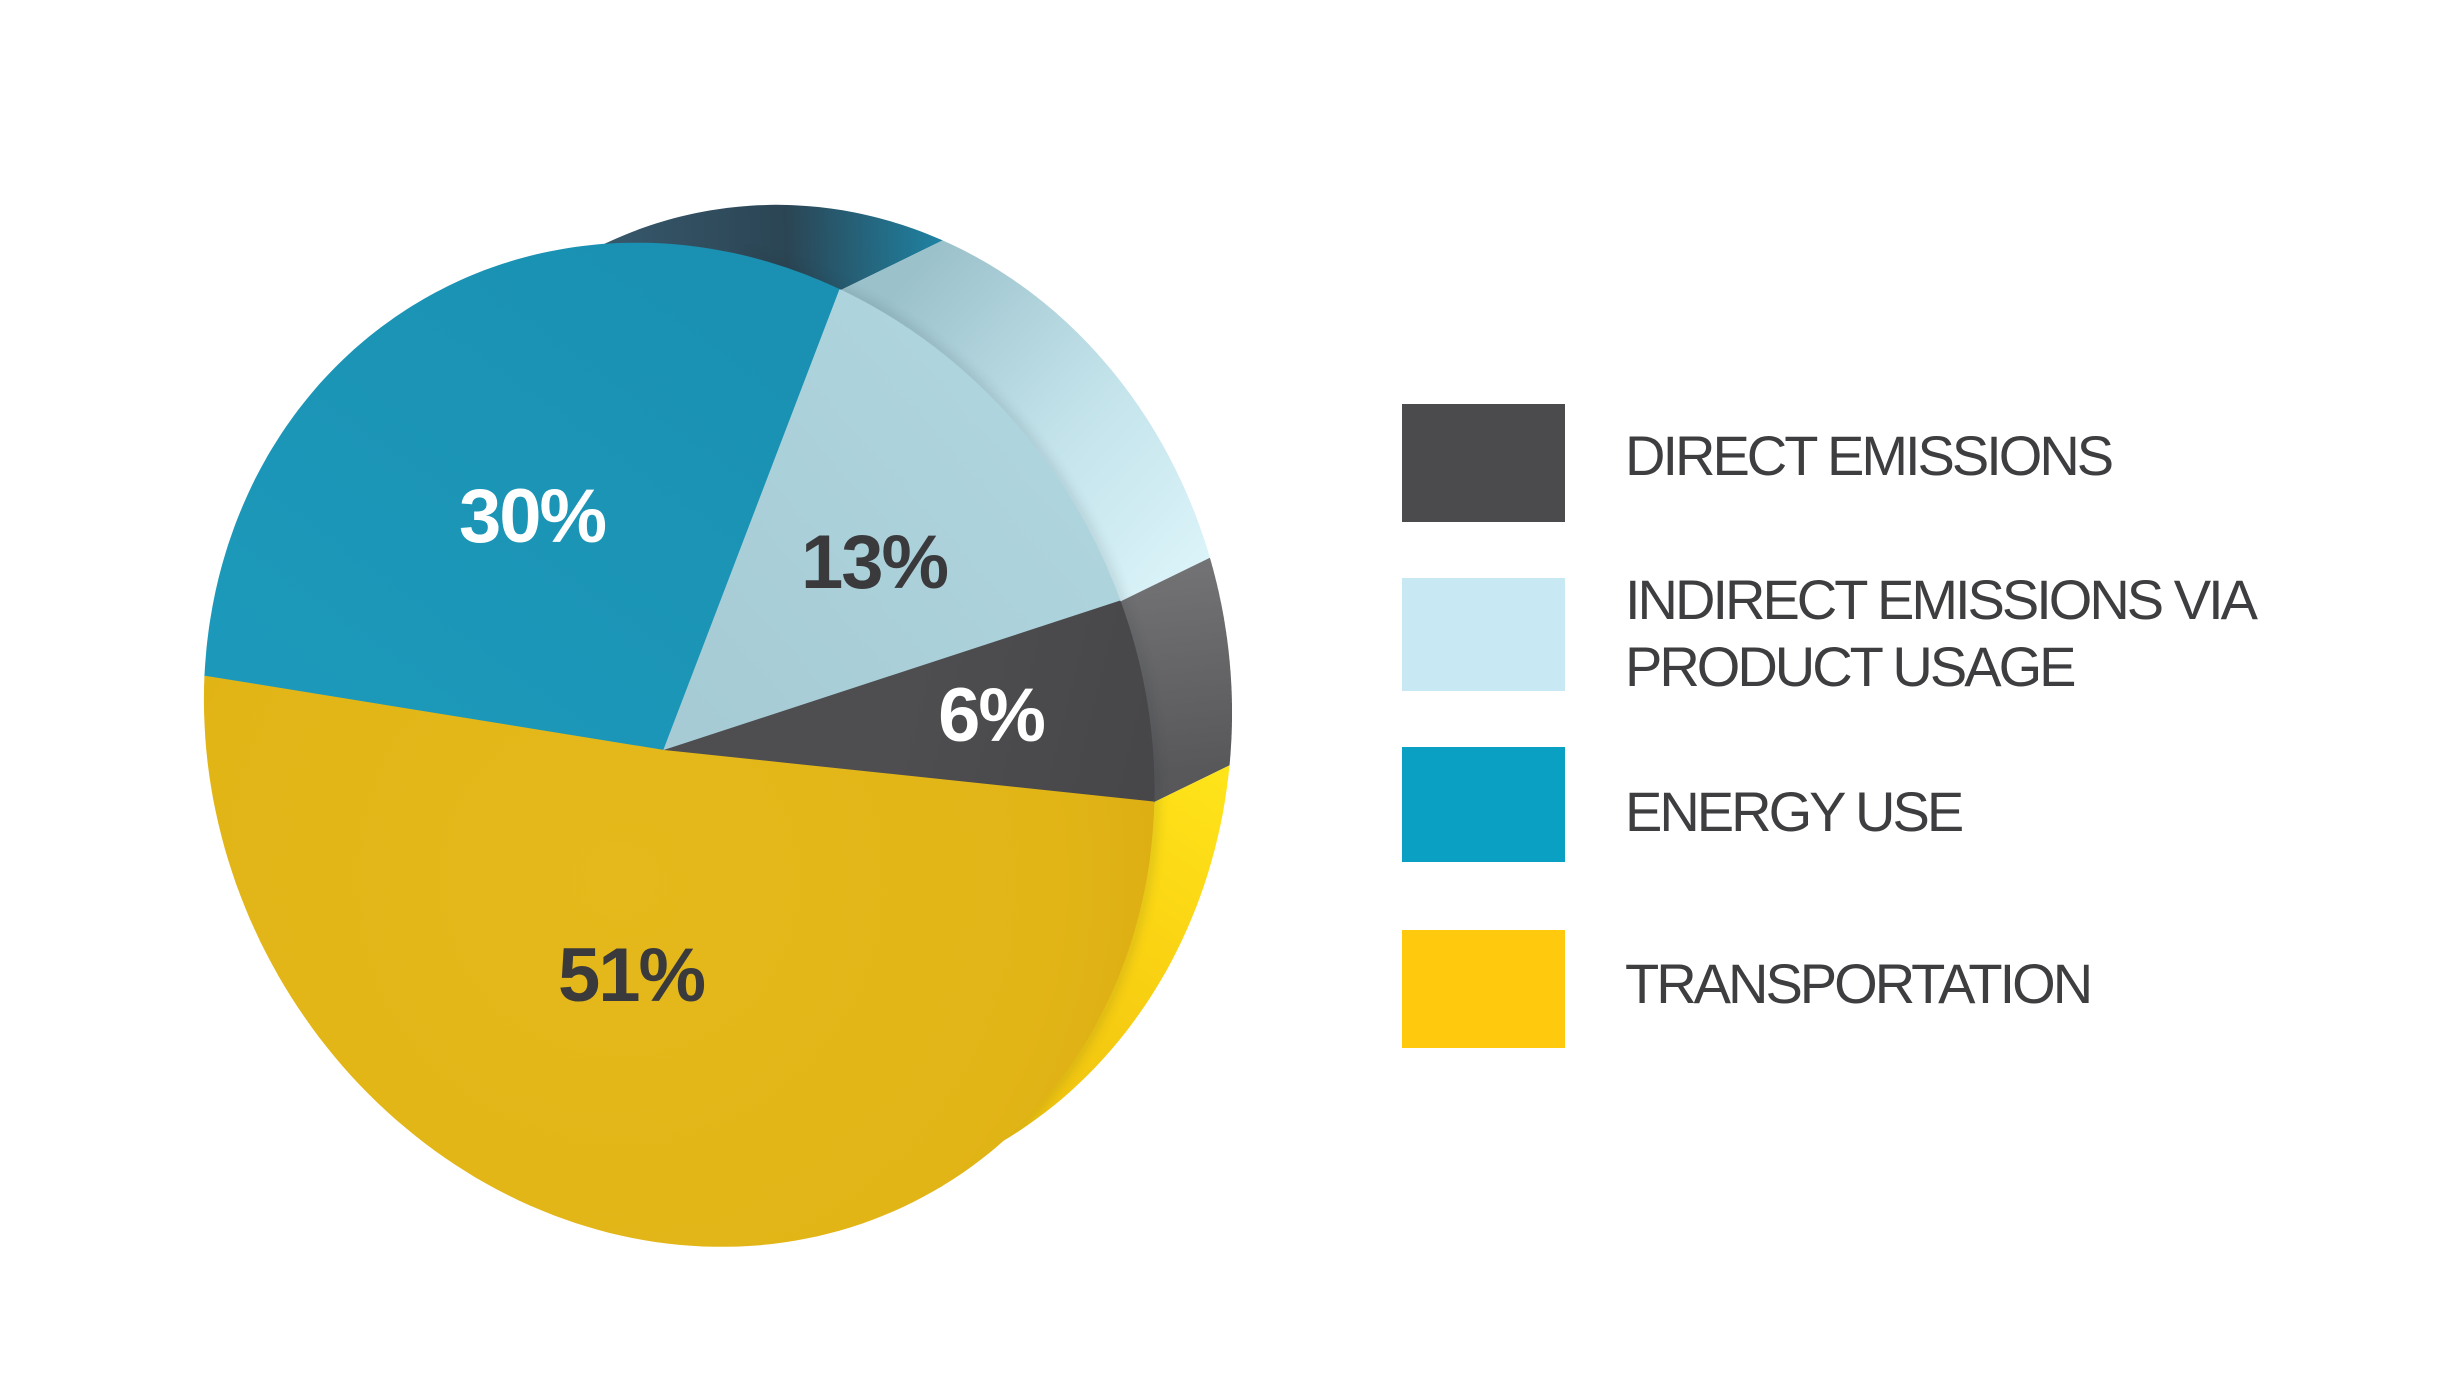 The width and height of the screenshot is (2457, 1395). Describe the element at coordinates (631, 975) in the screenshot. I see `svg-text: 51%` at that location.